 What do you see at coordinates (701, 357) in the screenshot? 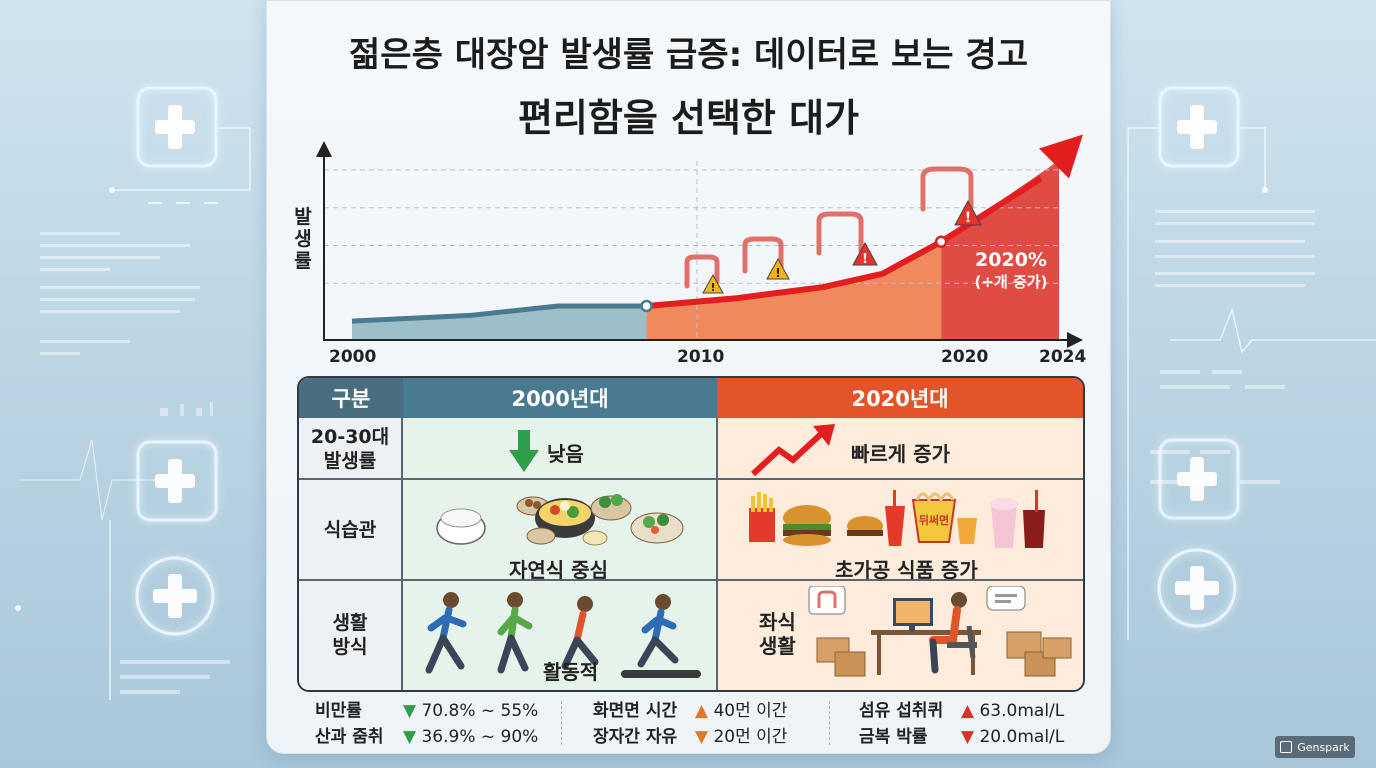
I see `x-tick-label: 2010` at bounding box center [701, 357].